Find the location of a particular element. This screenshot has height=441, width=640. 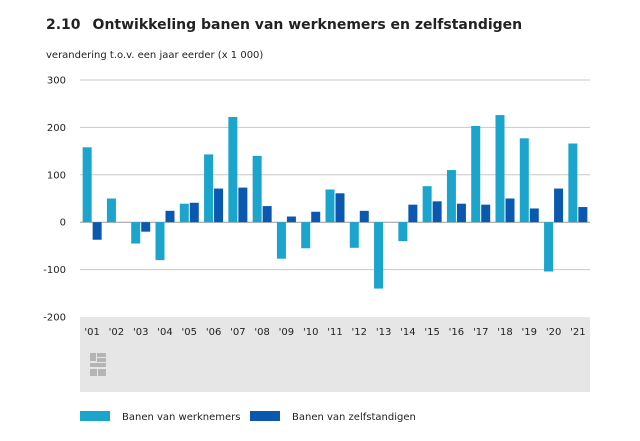

x-tick-label: '19 is located at coordinates (529, 332).